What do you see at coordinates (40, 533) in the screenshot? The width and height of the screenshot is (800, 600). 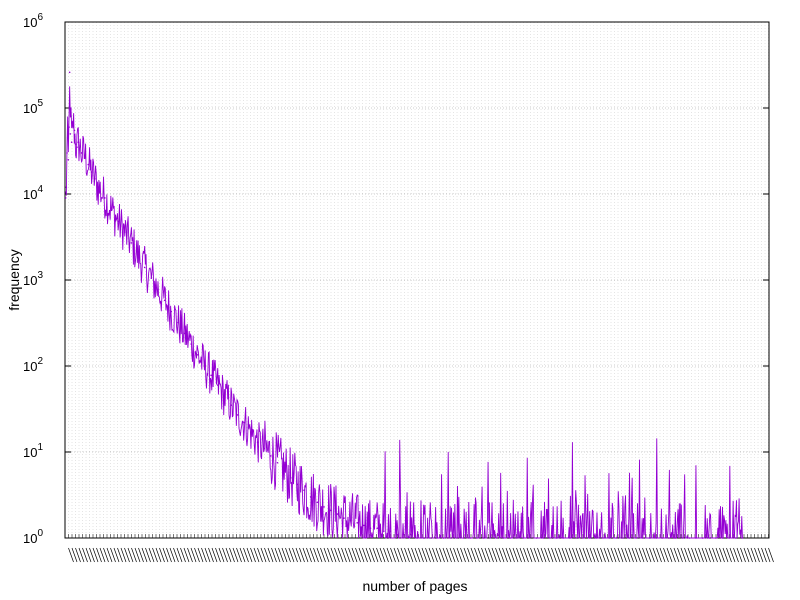 I see `y-tick-exponent: 0` at bounding box center [40, 533].